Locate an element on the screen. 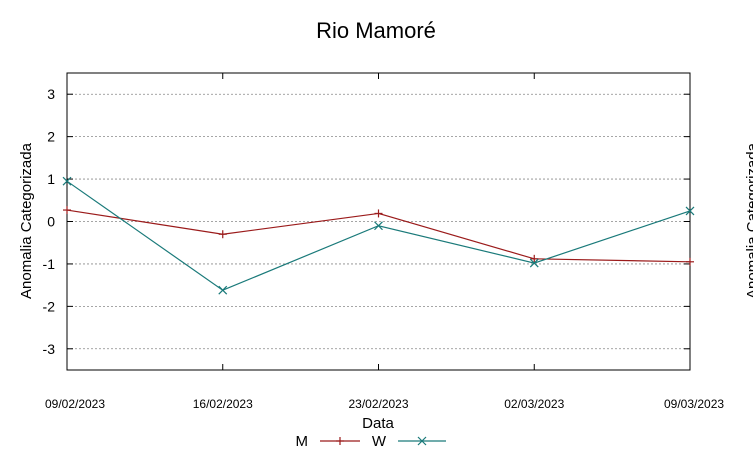  x-tick-label-3: 02/03/2023 is located at coordinates (534, 404).